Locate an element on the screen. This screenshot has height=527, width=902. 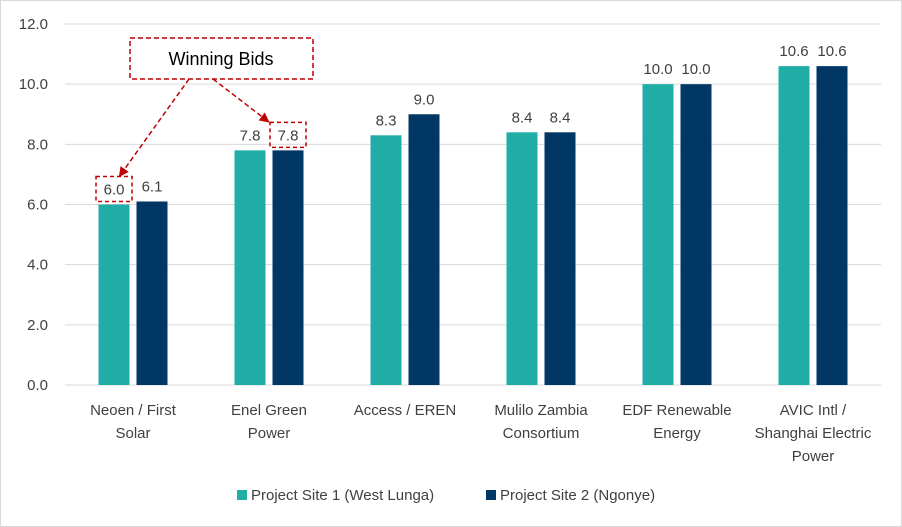
data-label: 9.0 is located at coordinates (424, 99).